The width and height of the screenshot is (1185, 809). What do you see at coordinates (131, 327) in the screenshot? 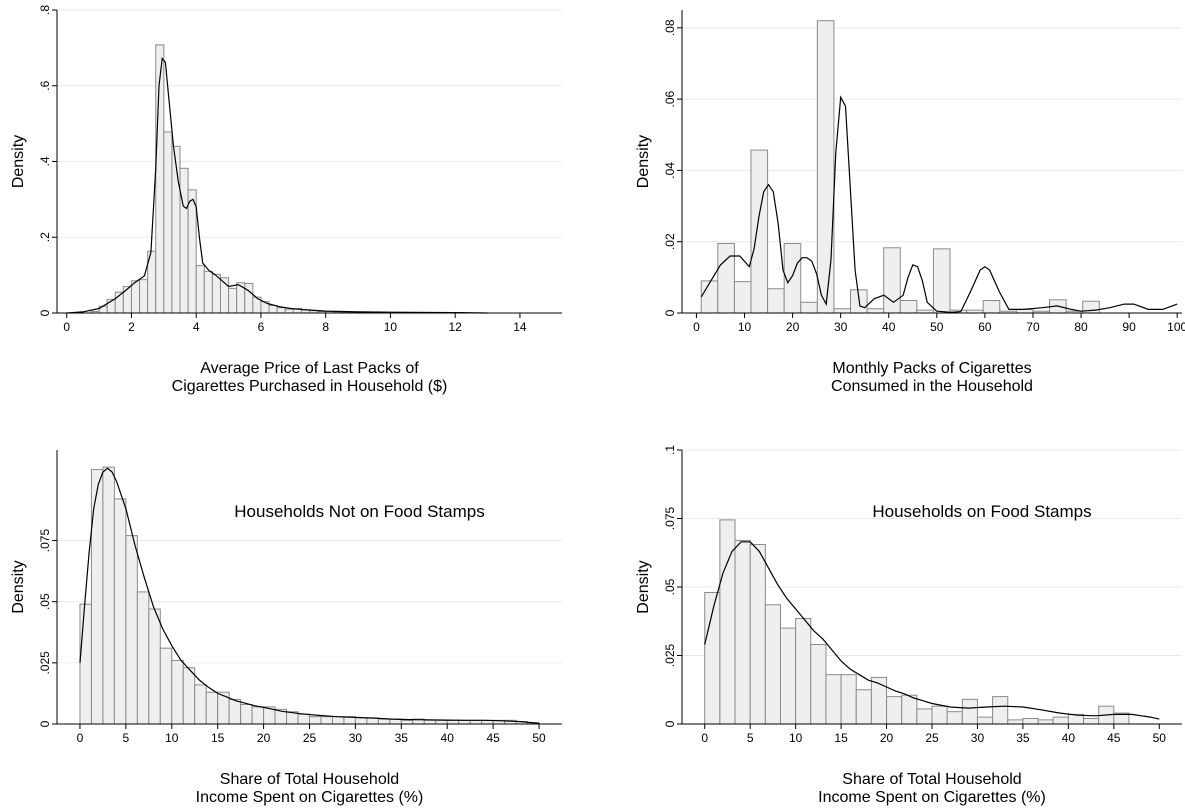
I see `x-tick-label: 2` at bounding box center [131, 327].